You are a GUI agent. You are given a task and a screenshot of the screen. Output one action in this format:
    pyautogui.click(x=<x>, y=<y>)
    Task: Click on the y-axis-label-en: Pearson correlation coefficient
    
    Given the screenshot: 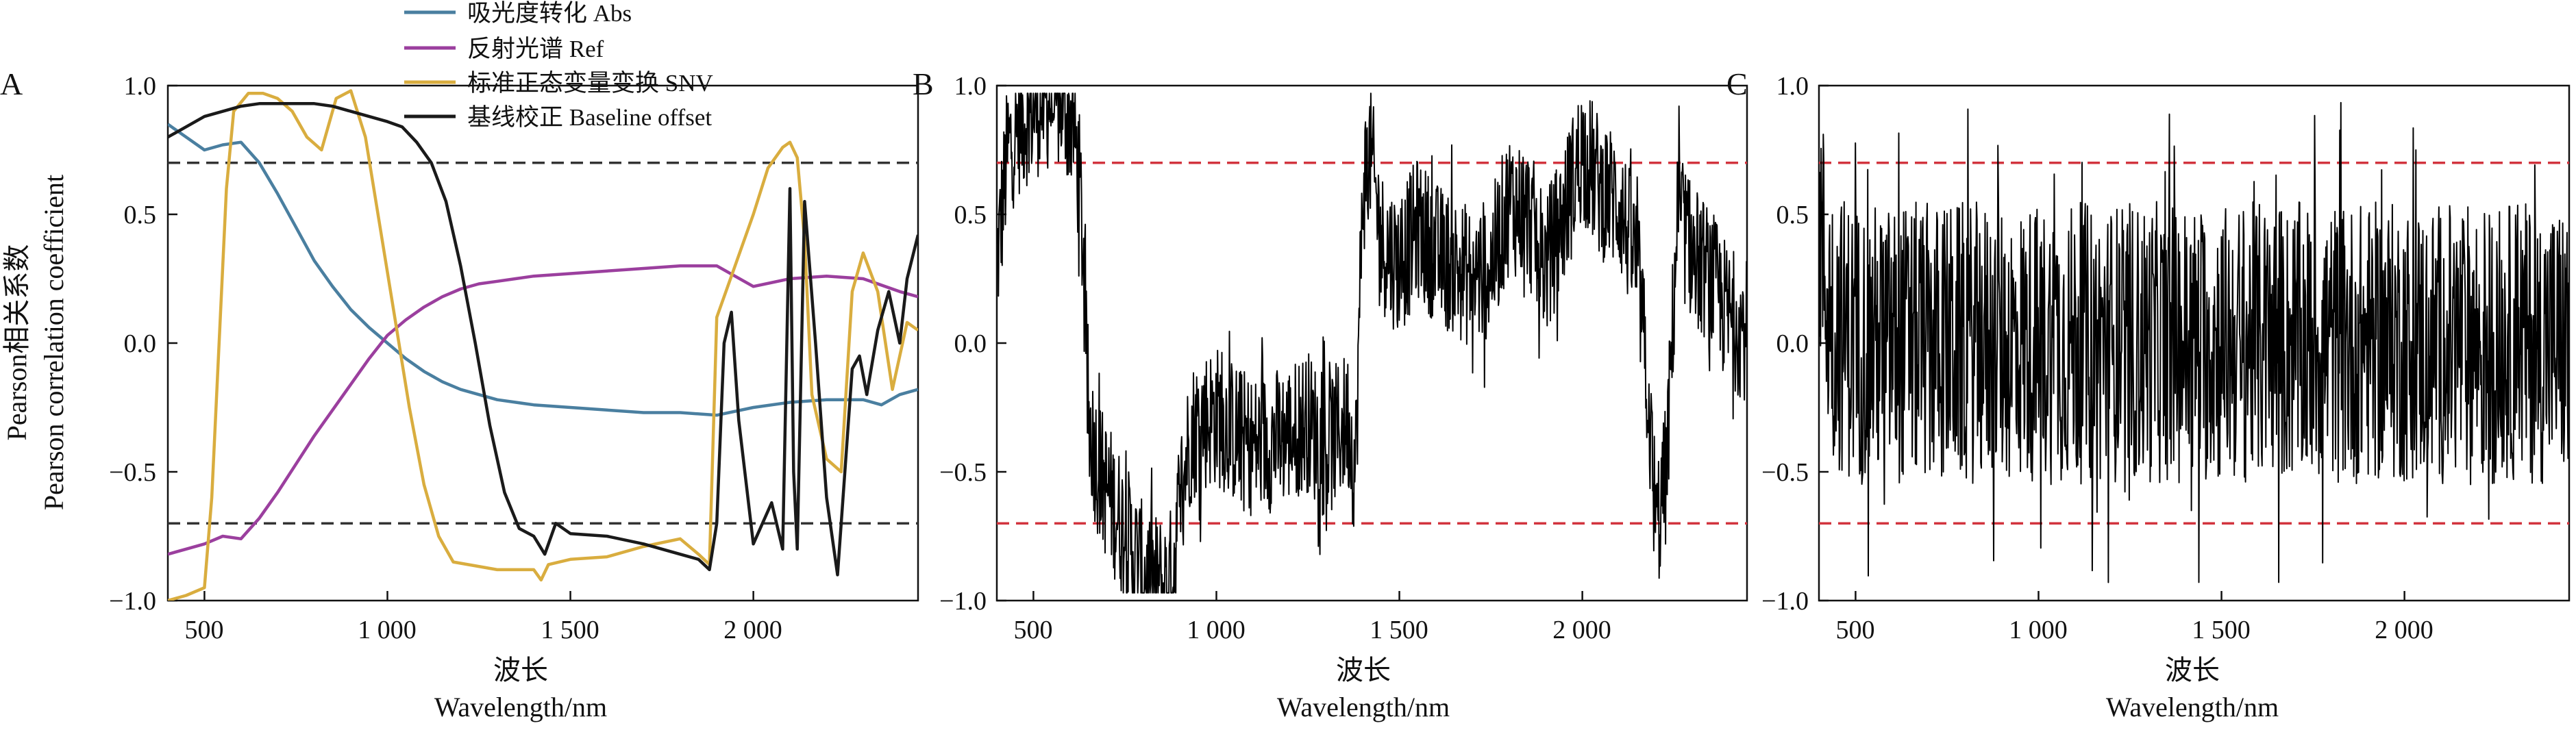 What is the action you would take?
    pyautogui.click(x=53, y=342)
    